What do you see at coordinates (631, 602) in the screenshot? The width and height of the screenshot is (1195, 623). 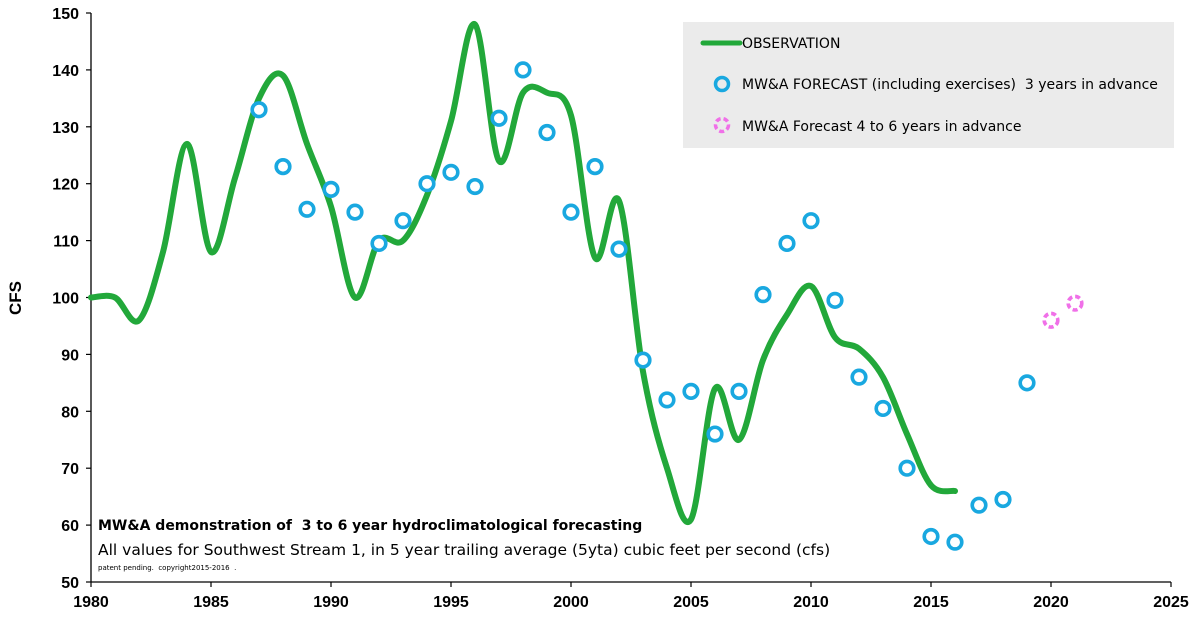 I see `x-tick-labels: 1980 1985 1990 1995 2000 2005 2010 2015 2020 2025` at bounding box center [631, 602].